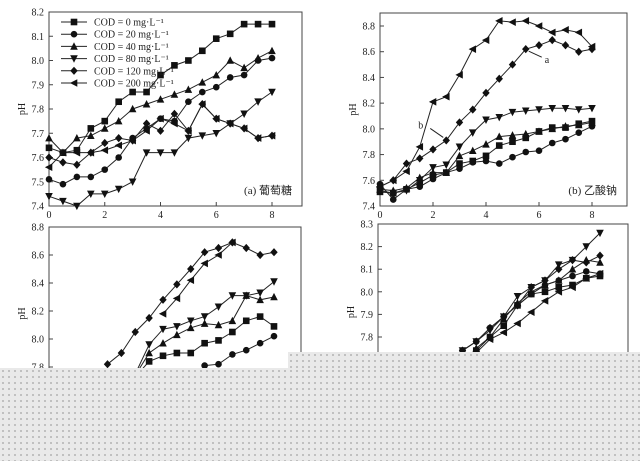  What do you see at coordinates (369, 104) in the screenshot?
I see `y-tick-label: 8.2` at bounding box center [369, 104].